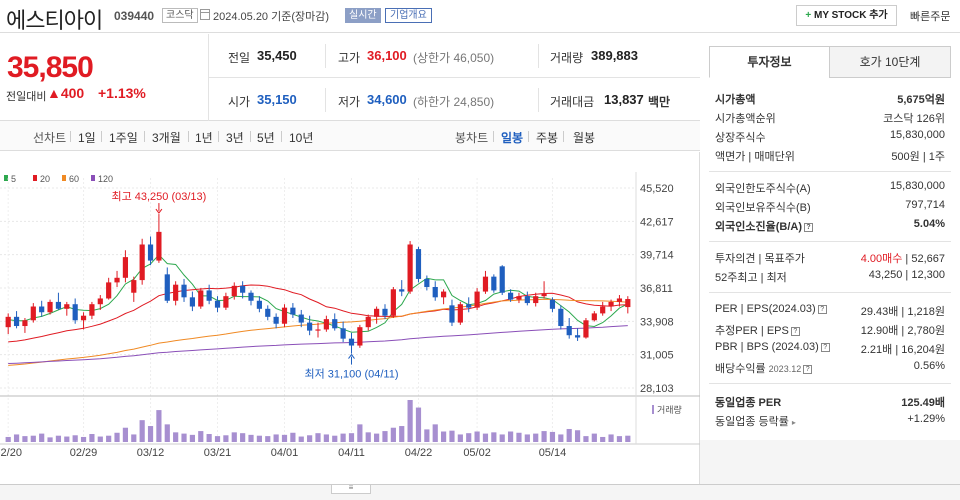 This screenshot has height=500, width=960. Describe the element at coordinates (890, 62) in the screenshot. I see `tab-hoga-10: 호가 10단계` at that location.